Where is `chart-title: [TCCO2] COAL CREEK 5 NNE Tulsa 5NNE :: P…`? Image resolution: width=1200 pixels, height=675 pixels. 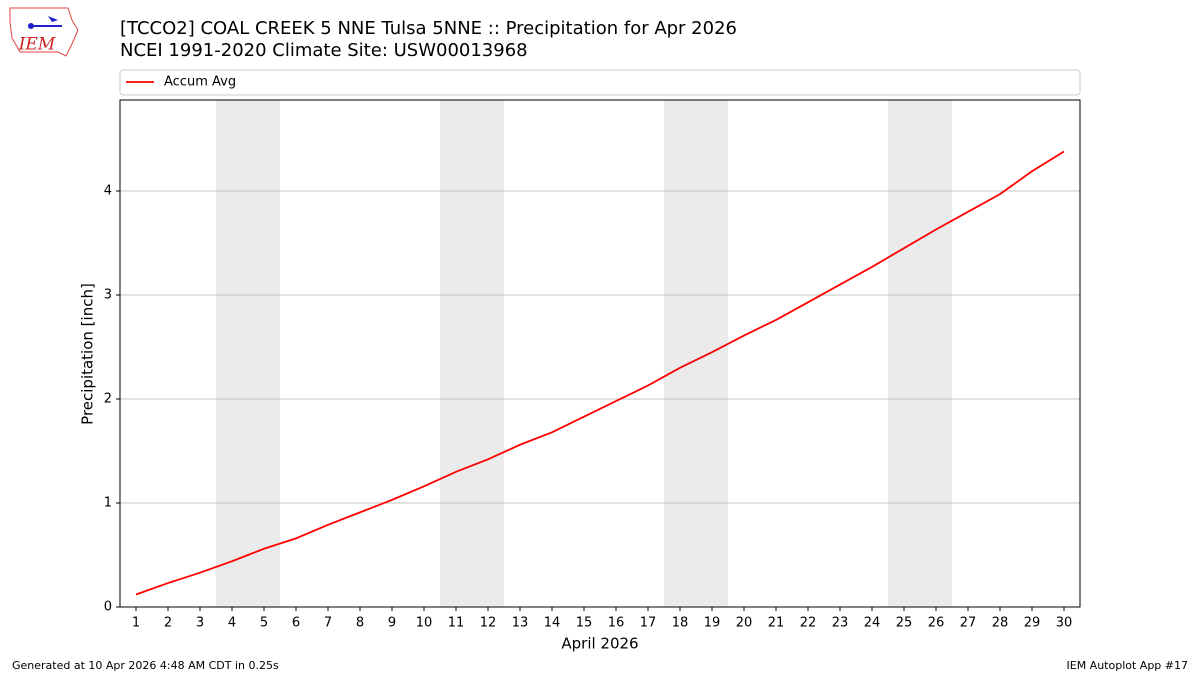 chart-title: [TCCO2] COAL CREEK 5 NNE Tulsa 5NNE :: P… is located at coordinates (428, 28).